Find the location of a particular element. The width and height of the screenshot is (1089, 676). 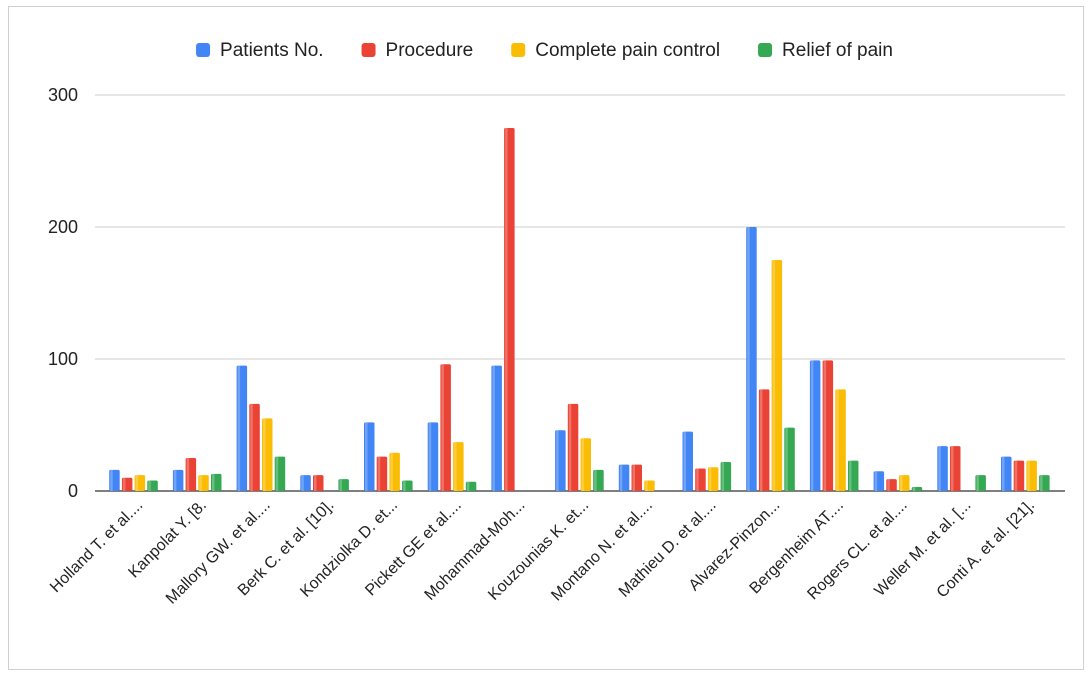

legend-item-relief-of-pain: Relief of pain is located at coordinates (825, 50).